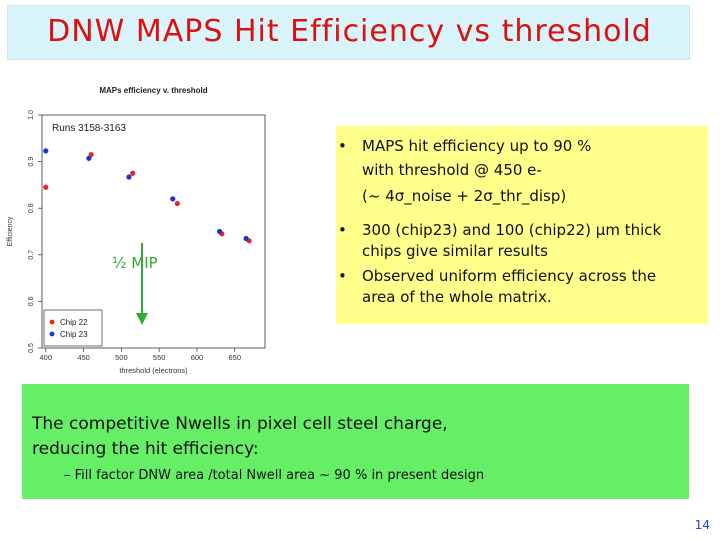 Image resolution: width=720 pixels, height=540 pixels. I want to click on mip-arrow-head, so click(142, 319).